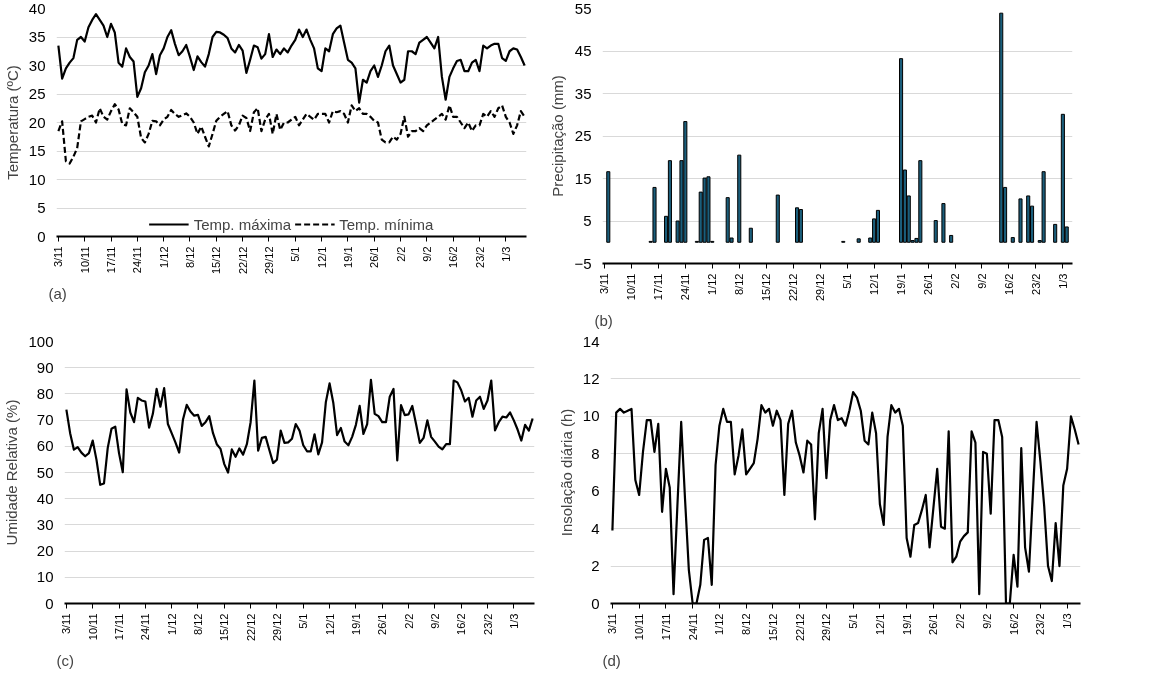 The height and width of the screenshot is (687, 1163). I want to click on y-tick-label: 70, so click(45, 420).